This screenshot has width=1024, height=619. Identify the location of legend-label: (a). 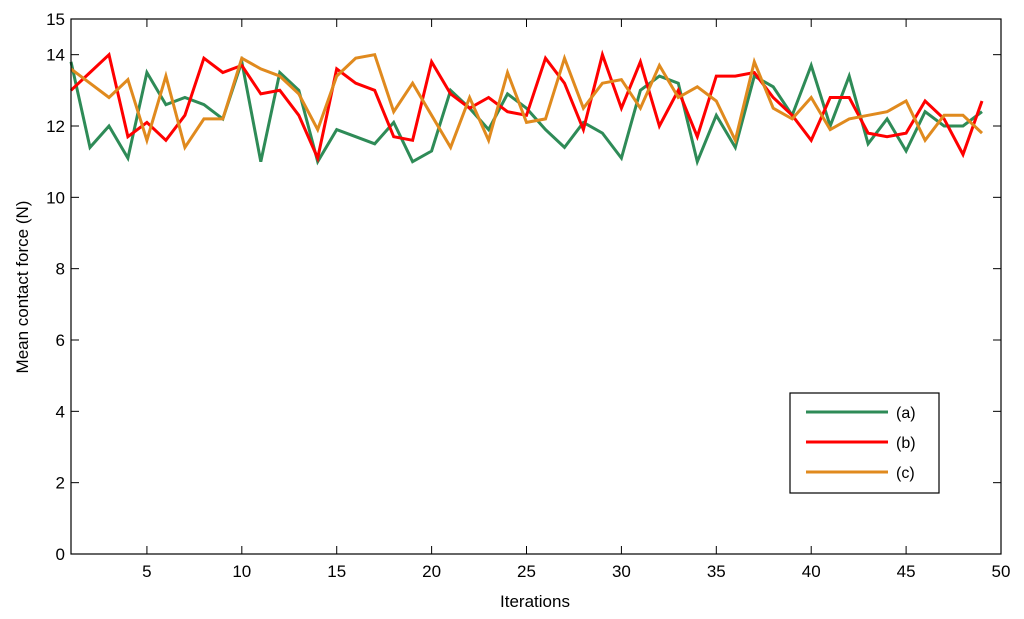
(906, 413).